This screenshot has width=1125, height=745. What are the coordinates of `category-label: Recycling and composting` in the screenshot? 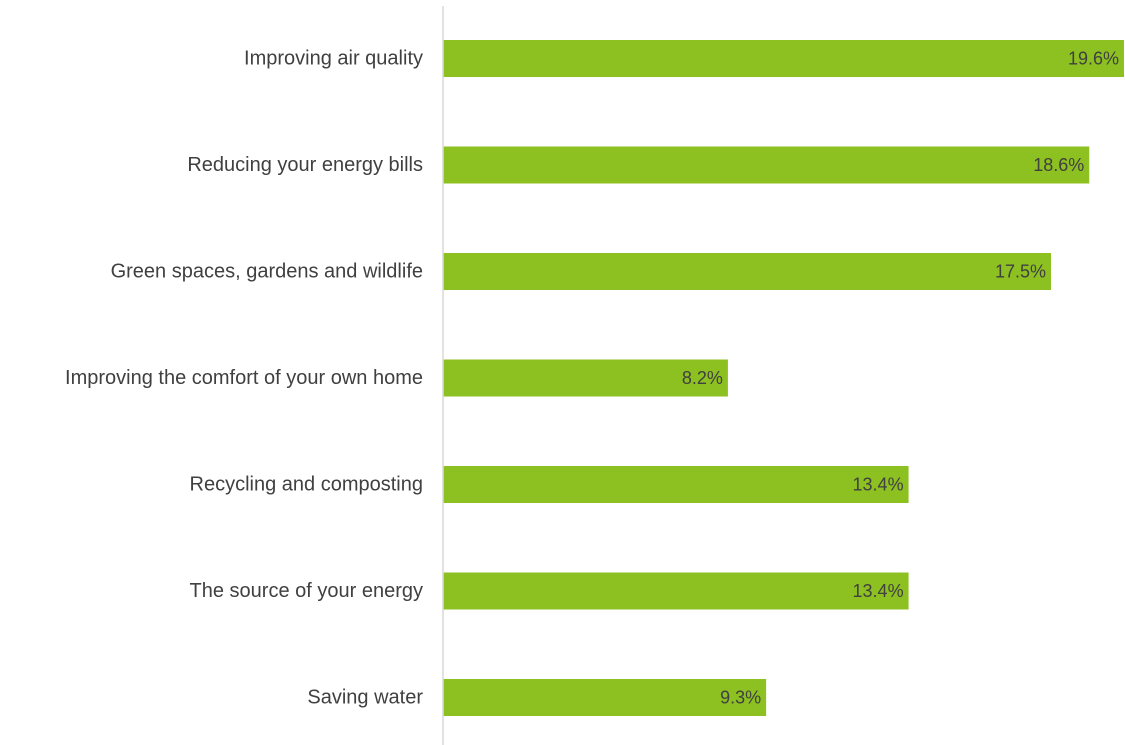 It's located at (306, 485).